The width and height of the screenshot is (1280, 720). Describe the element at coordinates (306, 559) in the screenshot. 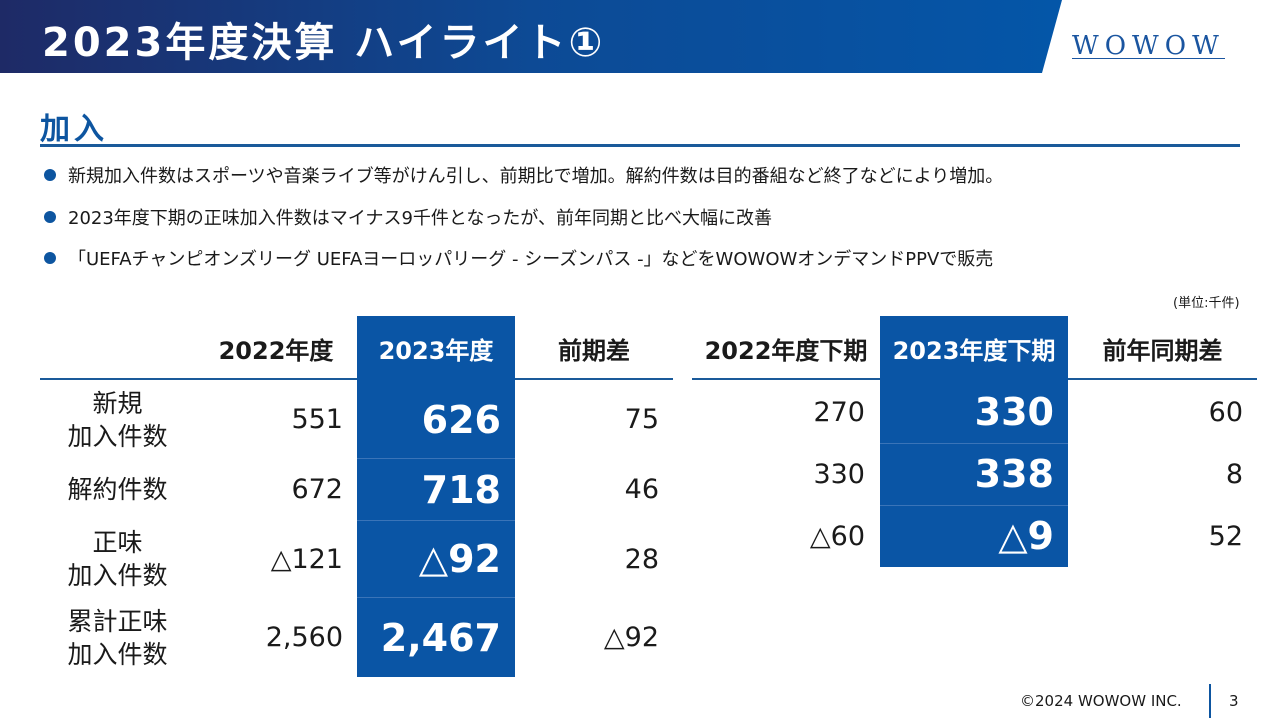

I see `value-2022: △121` at that location.